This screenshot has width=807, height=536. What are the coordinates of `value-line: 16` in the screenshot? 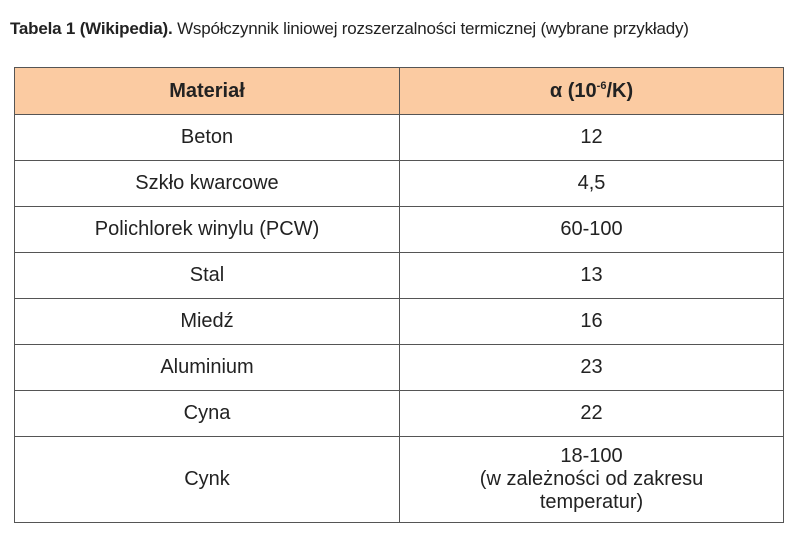 It's located at (591, 321).